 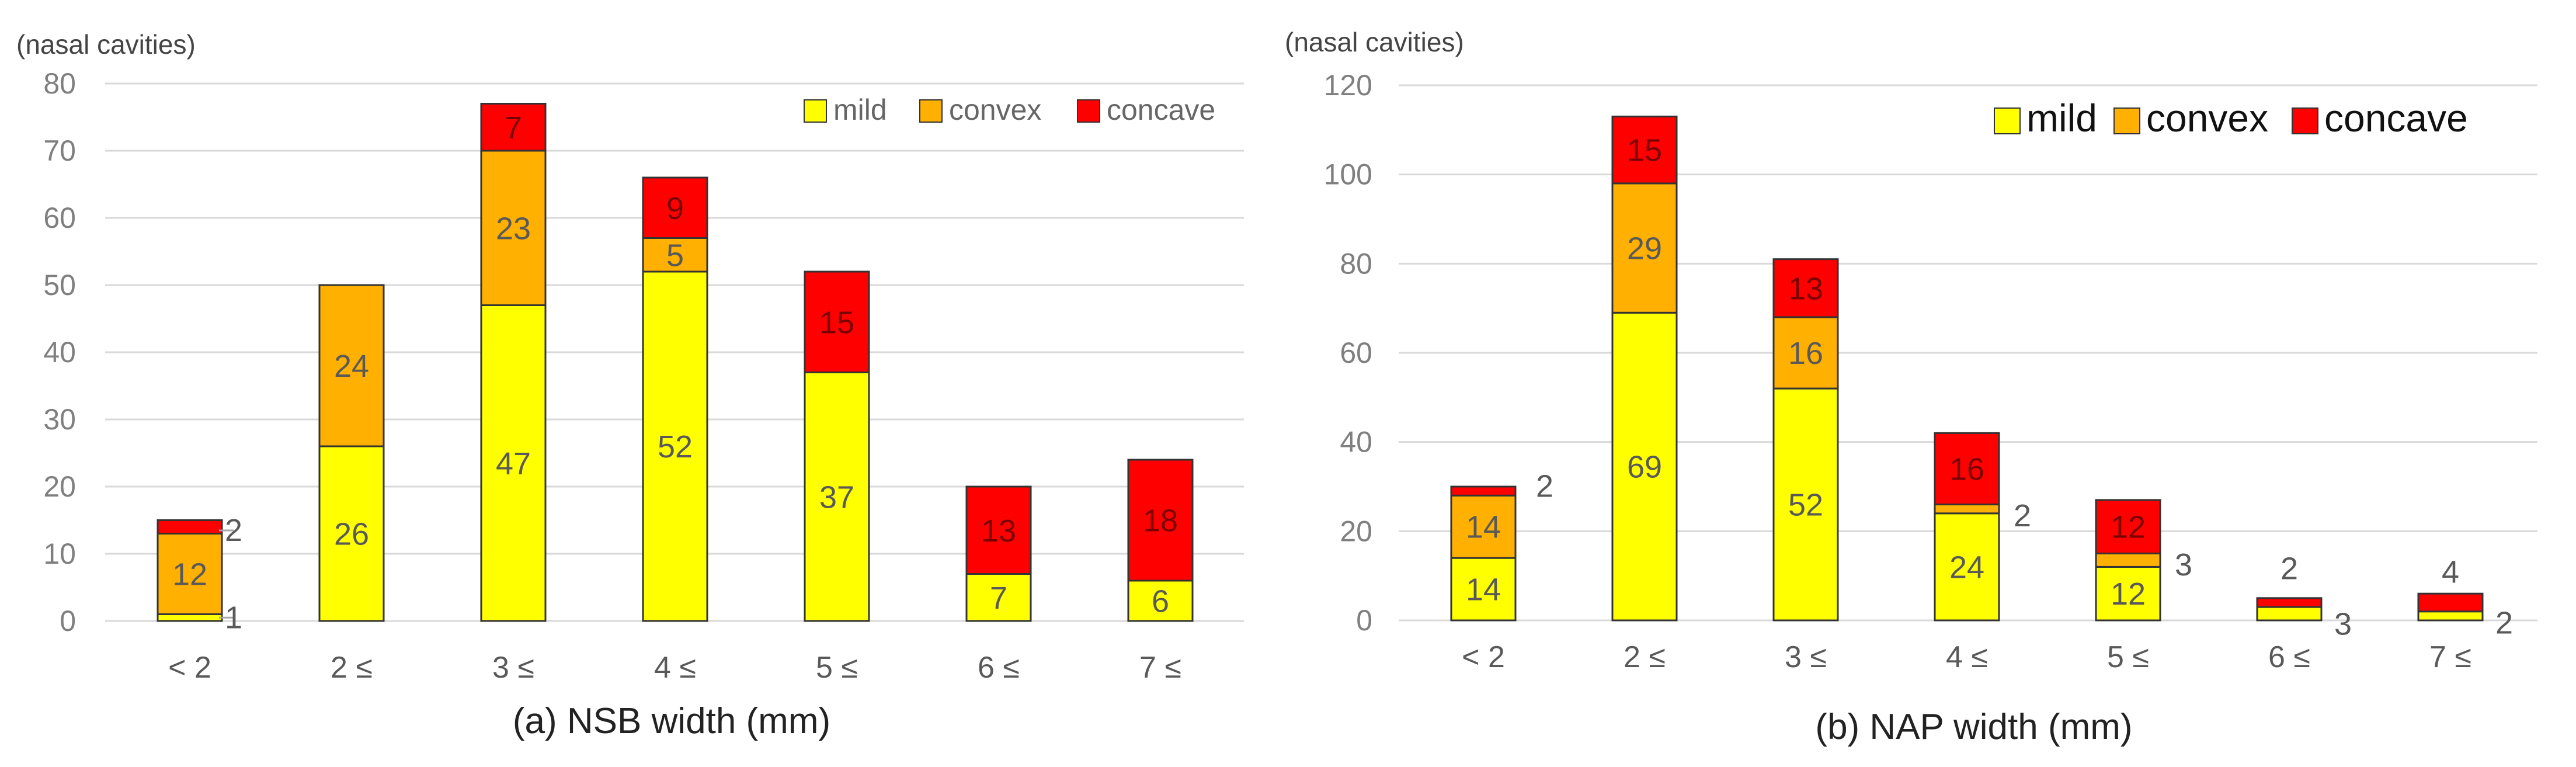 I want to click on data-label-convex: 24, so click(x=352, y=366).